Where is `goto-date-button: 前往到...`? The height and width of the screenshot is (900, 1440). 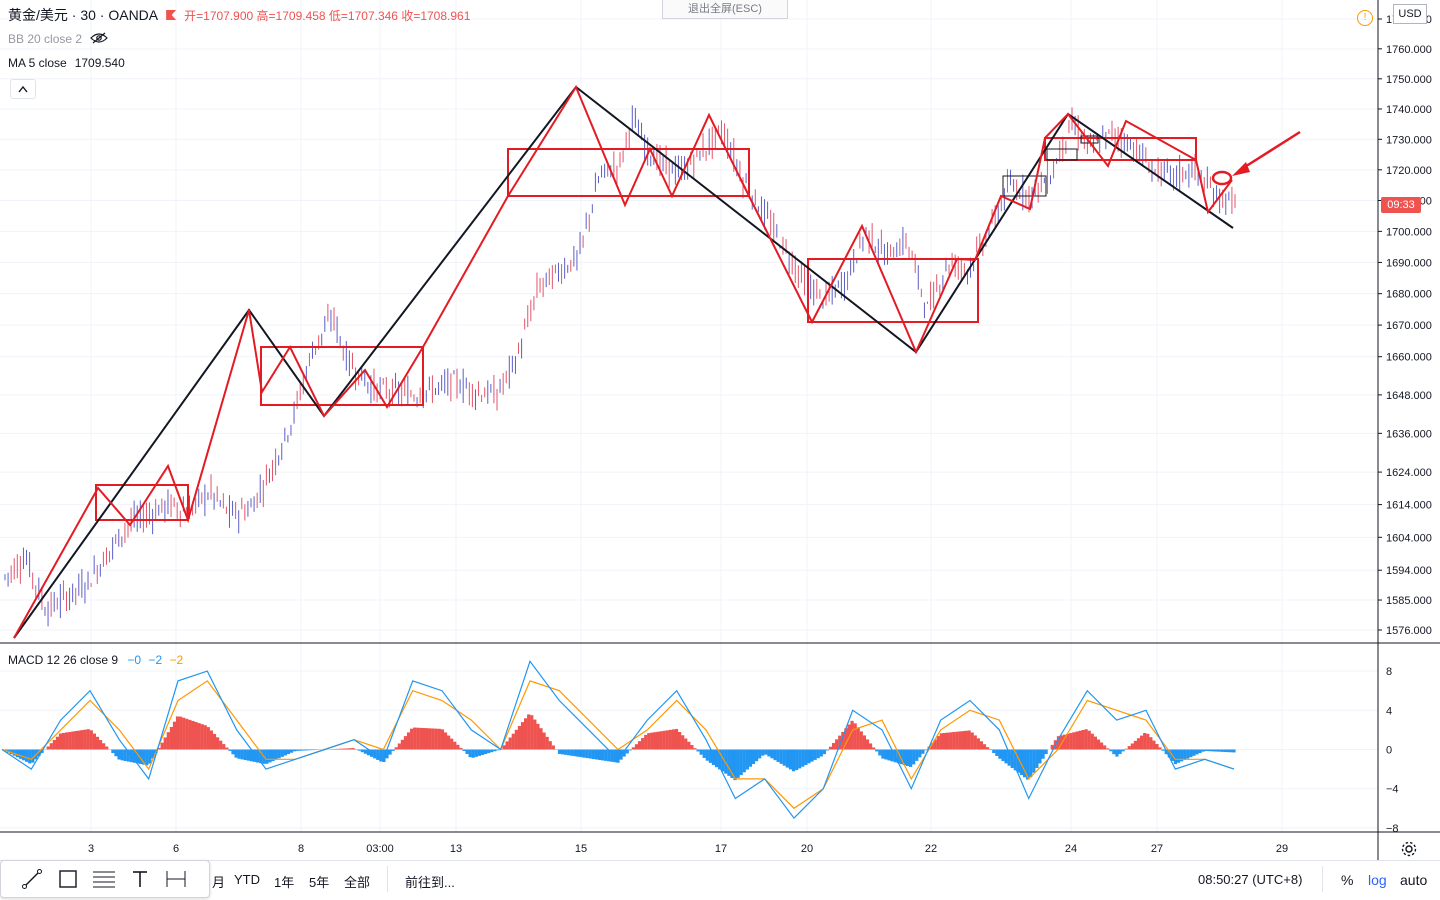 goto-date-button: 前往到... is located at coordinates (430, 882).